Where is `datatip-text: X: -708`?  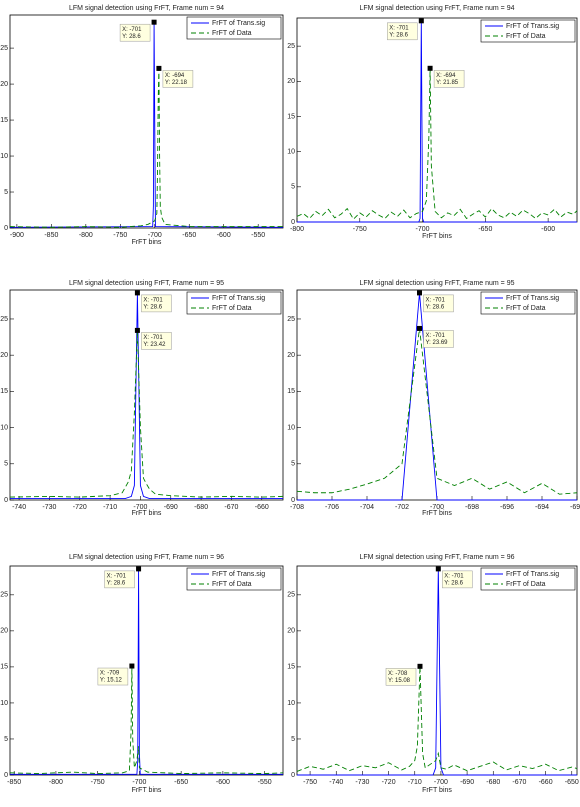
datatip-text: X: -708 is located at coordinates (398, 674).